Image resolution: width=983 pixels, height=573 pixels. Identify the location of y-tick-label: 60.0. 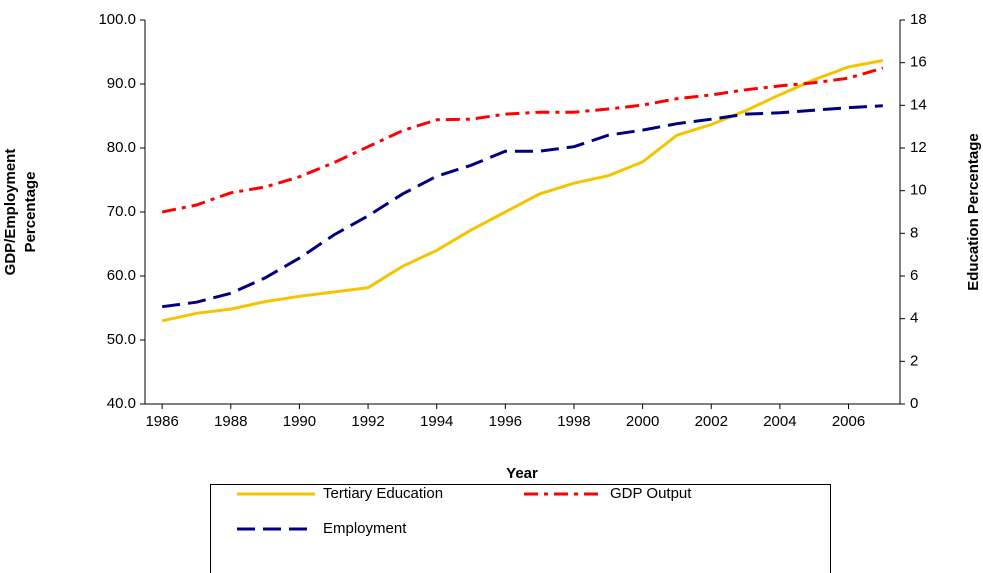
(121, 275).